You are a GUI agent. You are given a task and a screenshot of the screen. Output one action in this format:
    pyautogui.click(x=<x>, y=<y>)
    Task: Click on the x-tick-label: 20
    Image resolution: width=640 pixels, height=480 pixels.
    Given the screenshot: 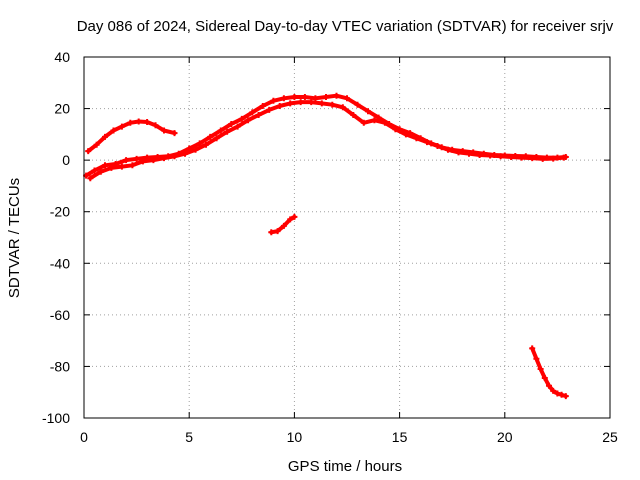 What is the action you would take?
    pyautogui.click(x=505, y=437)
    